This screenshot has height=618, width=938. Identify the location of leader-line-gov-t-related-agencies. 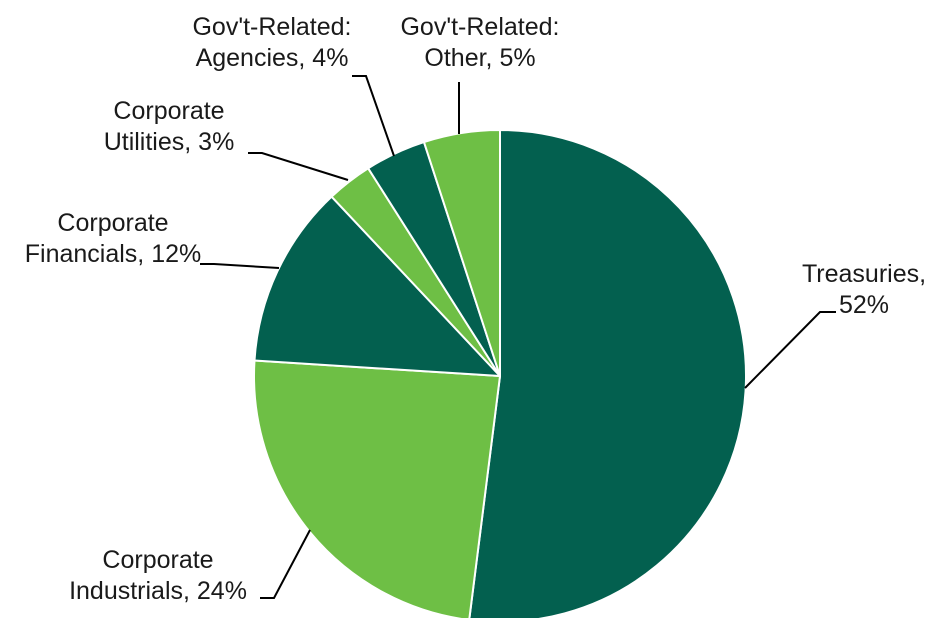
(373, 116).